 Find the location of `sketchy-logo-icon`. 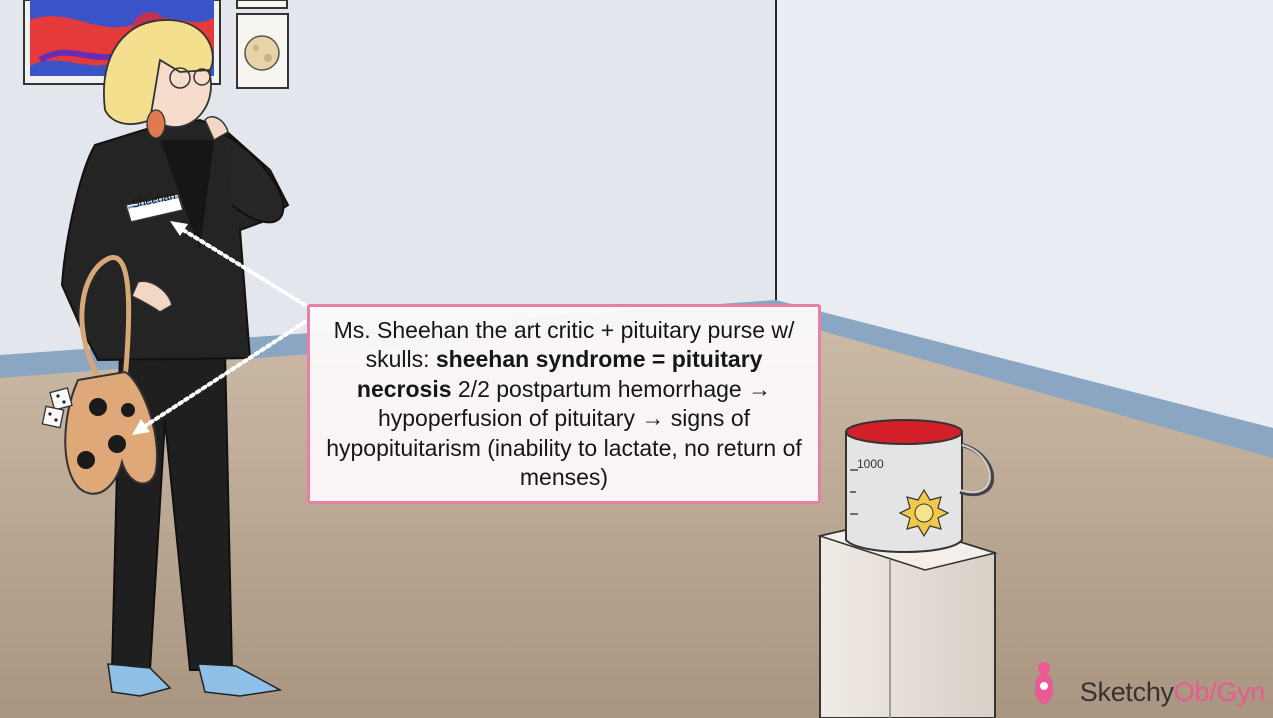

sketchy-logo-icon is located at coordinates (1044, 683).